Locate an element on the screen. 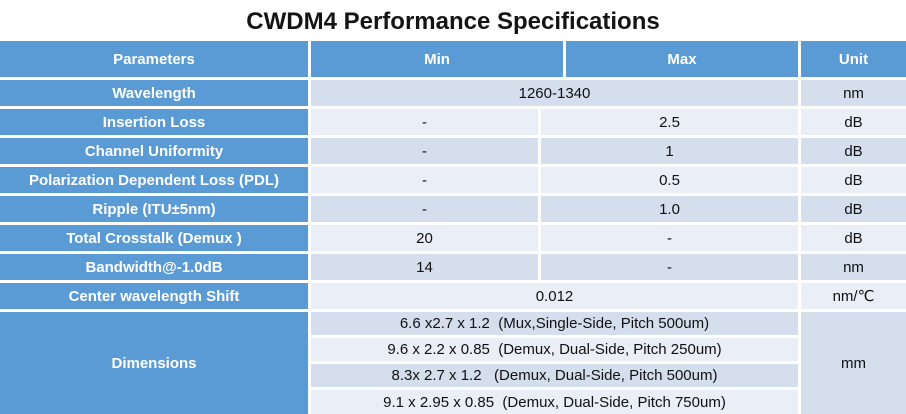 This screenshot has width=906, height=414. param-cell: Ripple (ITU±5nm) is located at coordinates (154, 209).